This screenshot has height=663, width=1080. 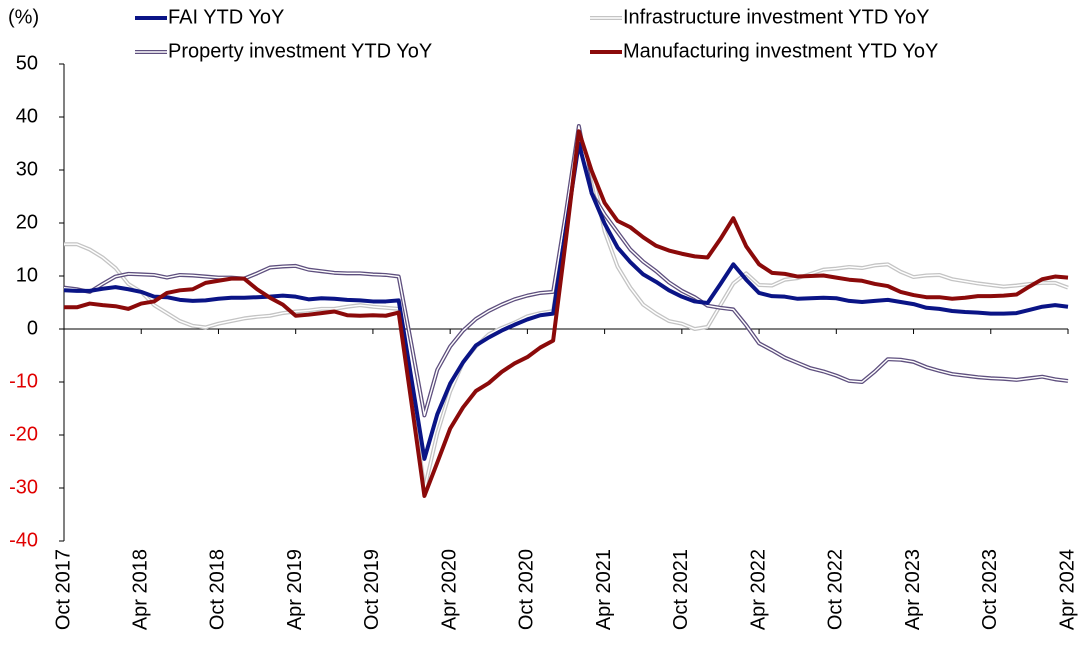 I want to click on legend-label: Manufacturing investment YTD YoY, so click(x=780, y=51).